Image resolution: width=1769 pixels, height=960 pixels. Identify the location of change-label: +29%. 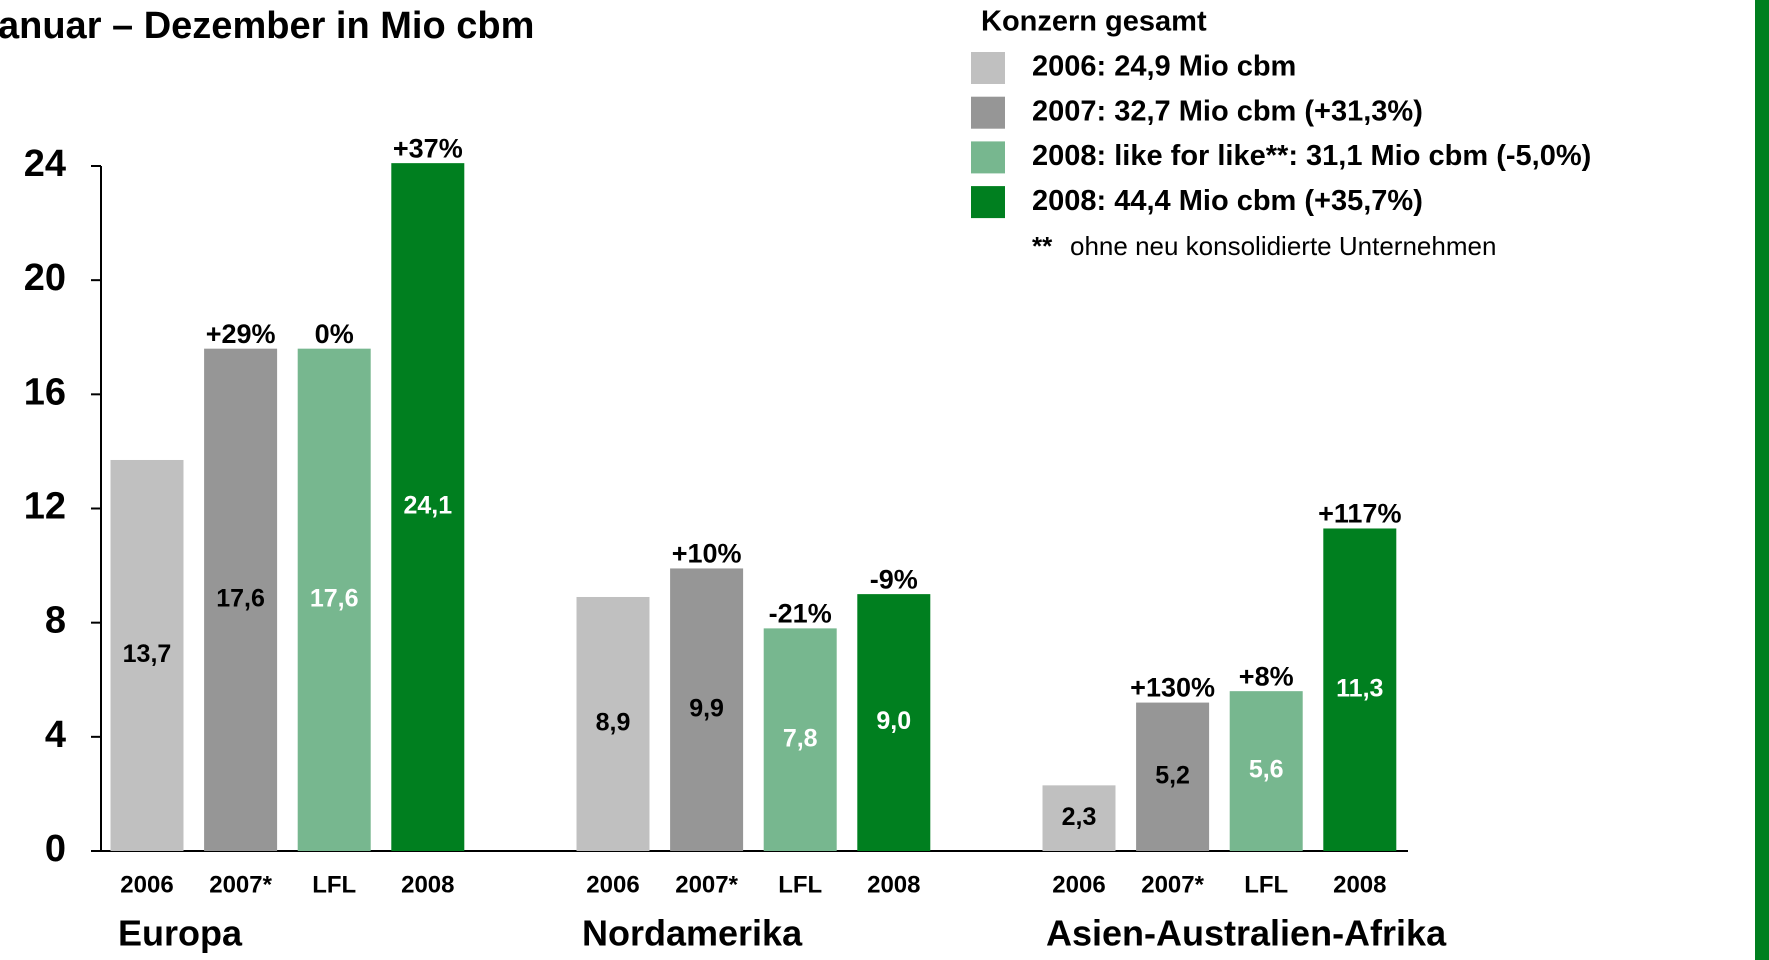
(241, 334).